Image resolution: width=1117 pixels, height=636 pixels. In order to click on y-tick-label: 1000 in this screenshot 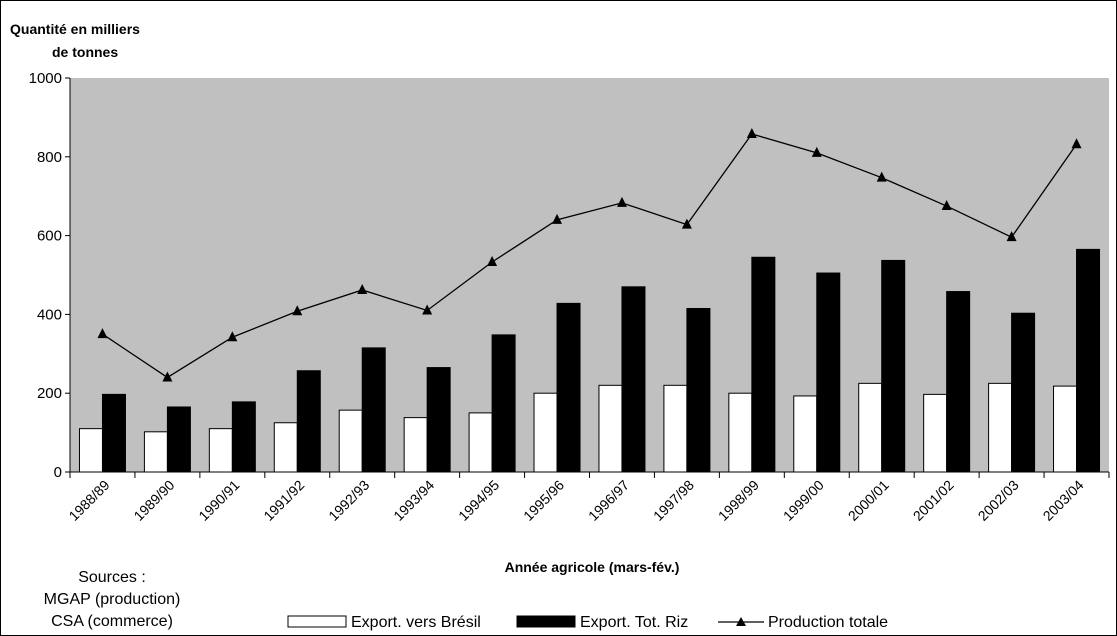, I will do `click(45, 78)`.